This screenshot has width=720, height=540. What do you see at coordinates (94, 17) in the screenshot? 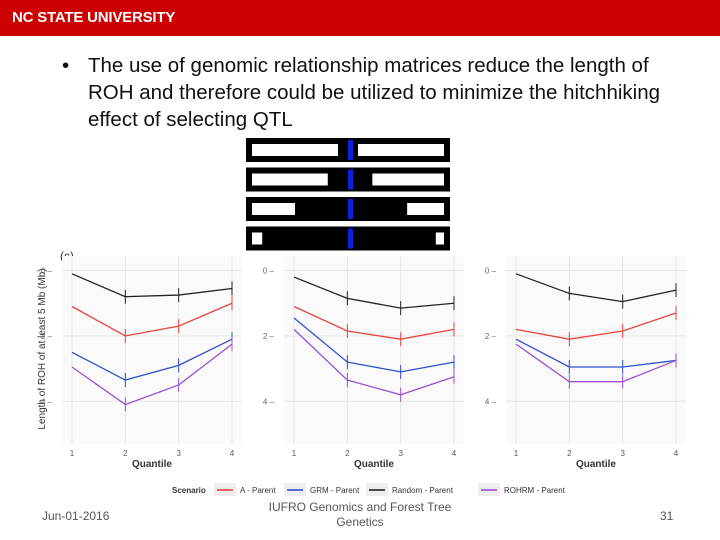
I see `university-logo: NC STATE UNIVERSITY` at bounding box center [94, 17].